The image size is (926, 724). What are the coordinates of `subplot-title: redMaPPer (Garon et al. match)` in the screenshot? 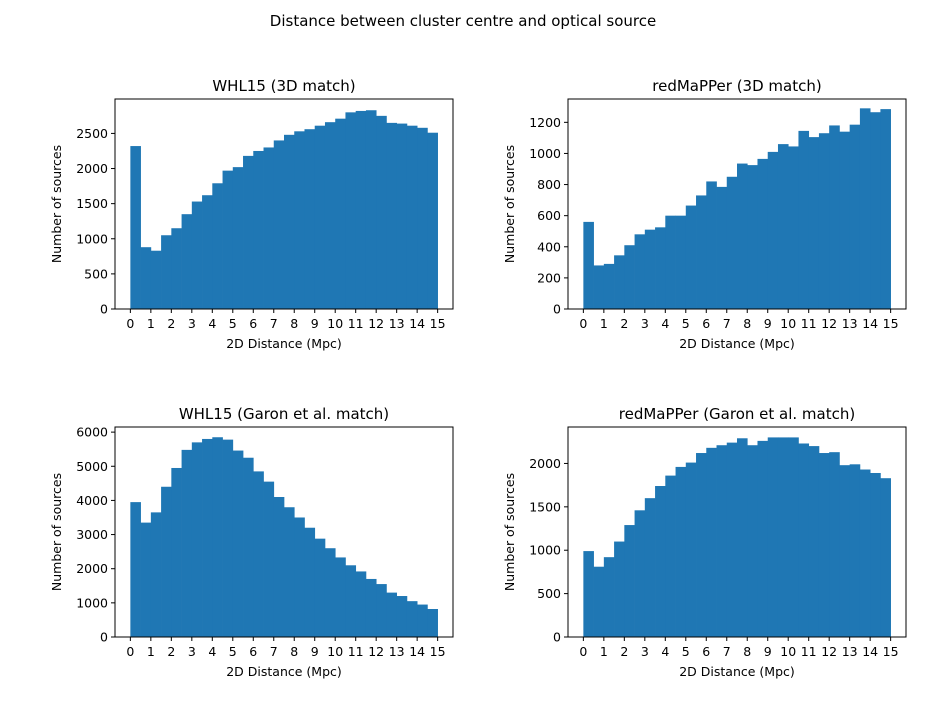 It's located at (737, 414).